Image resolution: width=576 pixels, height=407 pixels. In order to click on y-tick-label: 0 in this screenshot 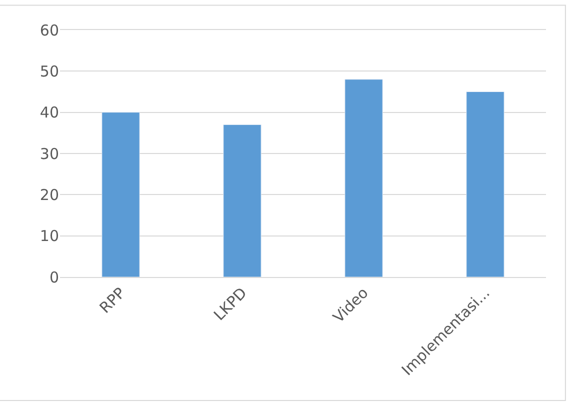, I will do `click(54, 277)`.